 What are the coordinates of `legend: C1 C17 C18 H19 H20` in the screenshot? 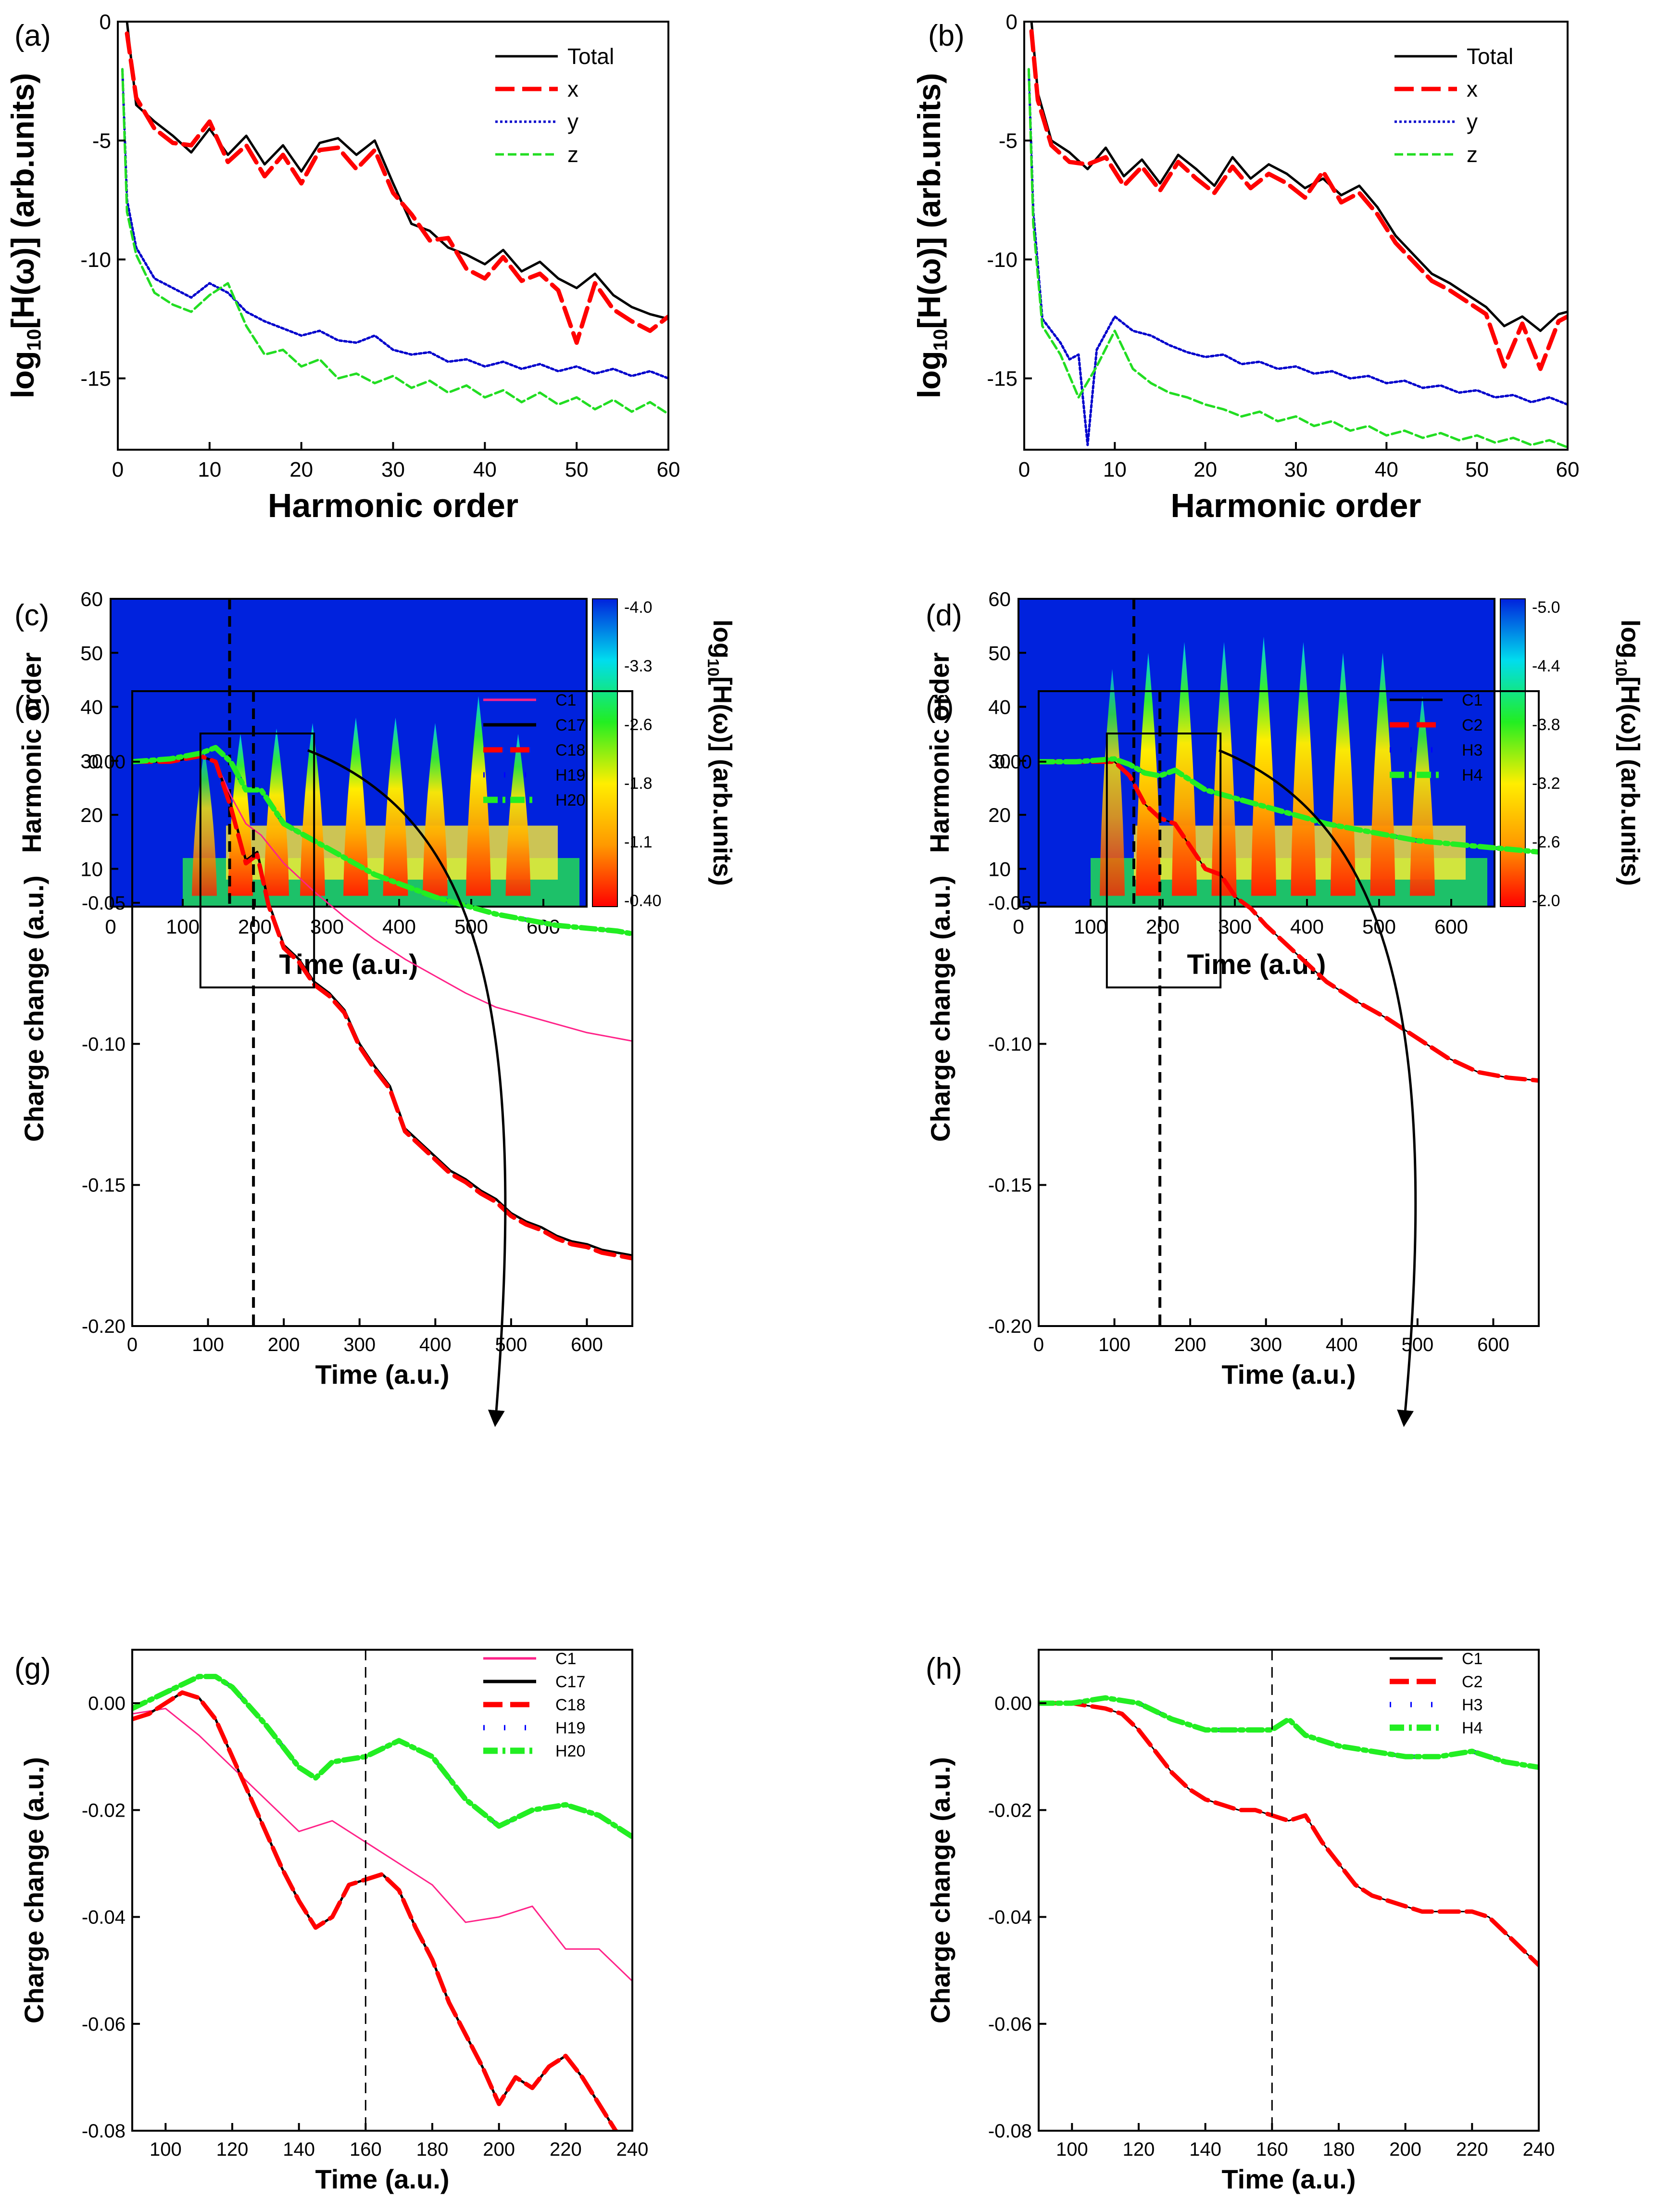 It's located at (534, 1705).